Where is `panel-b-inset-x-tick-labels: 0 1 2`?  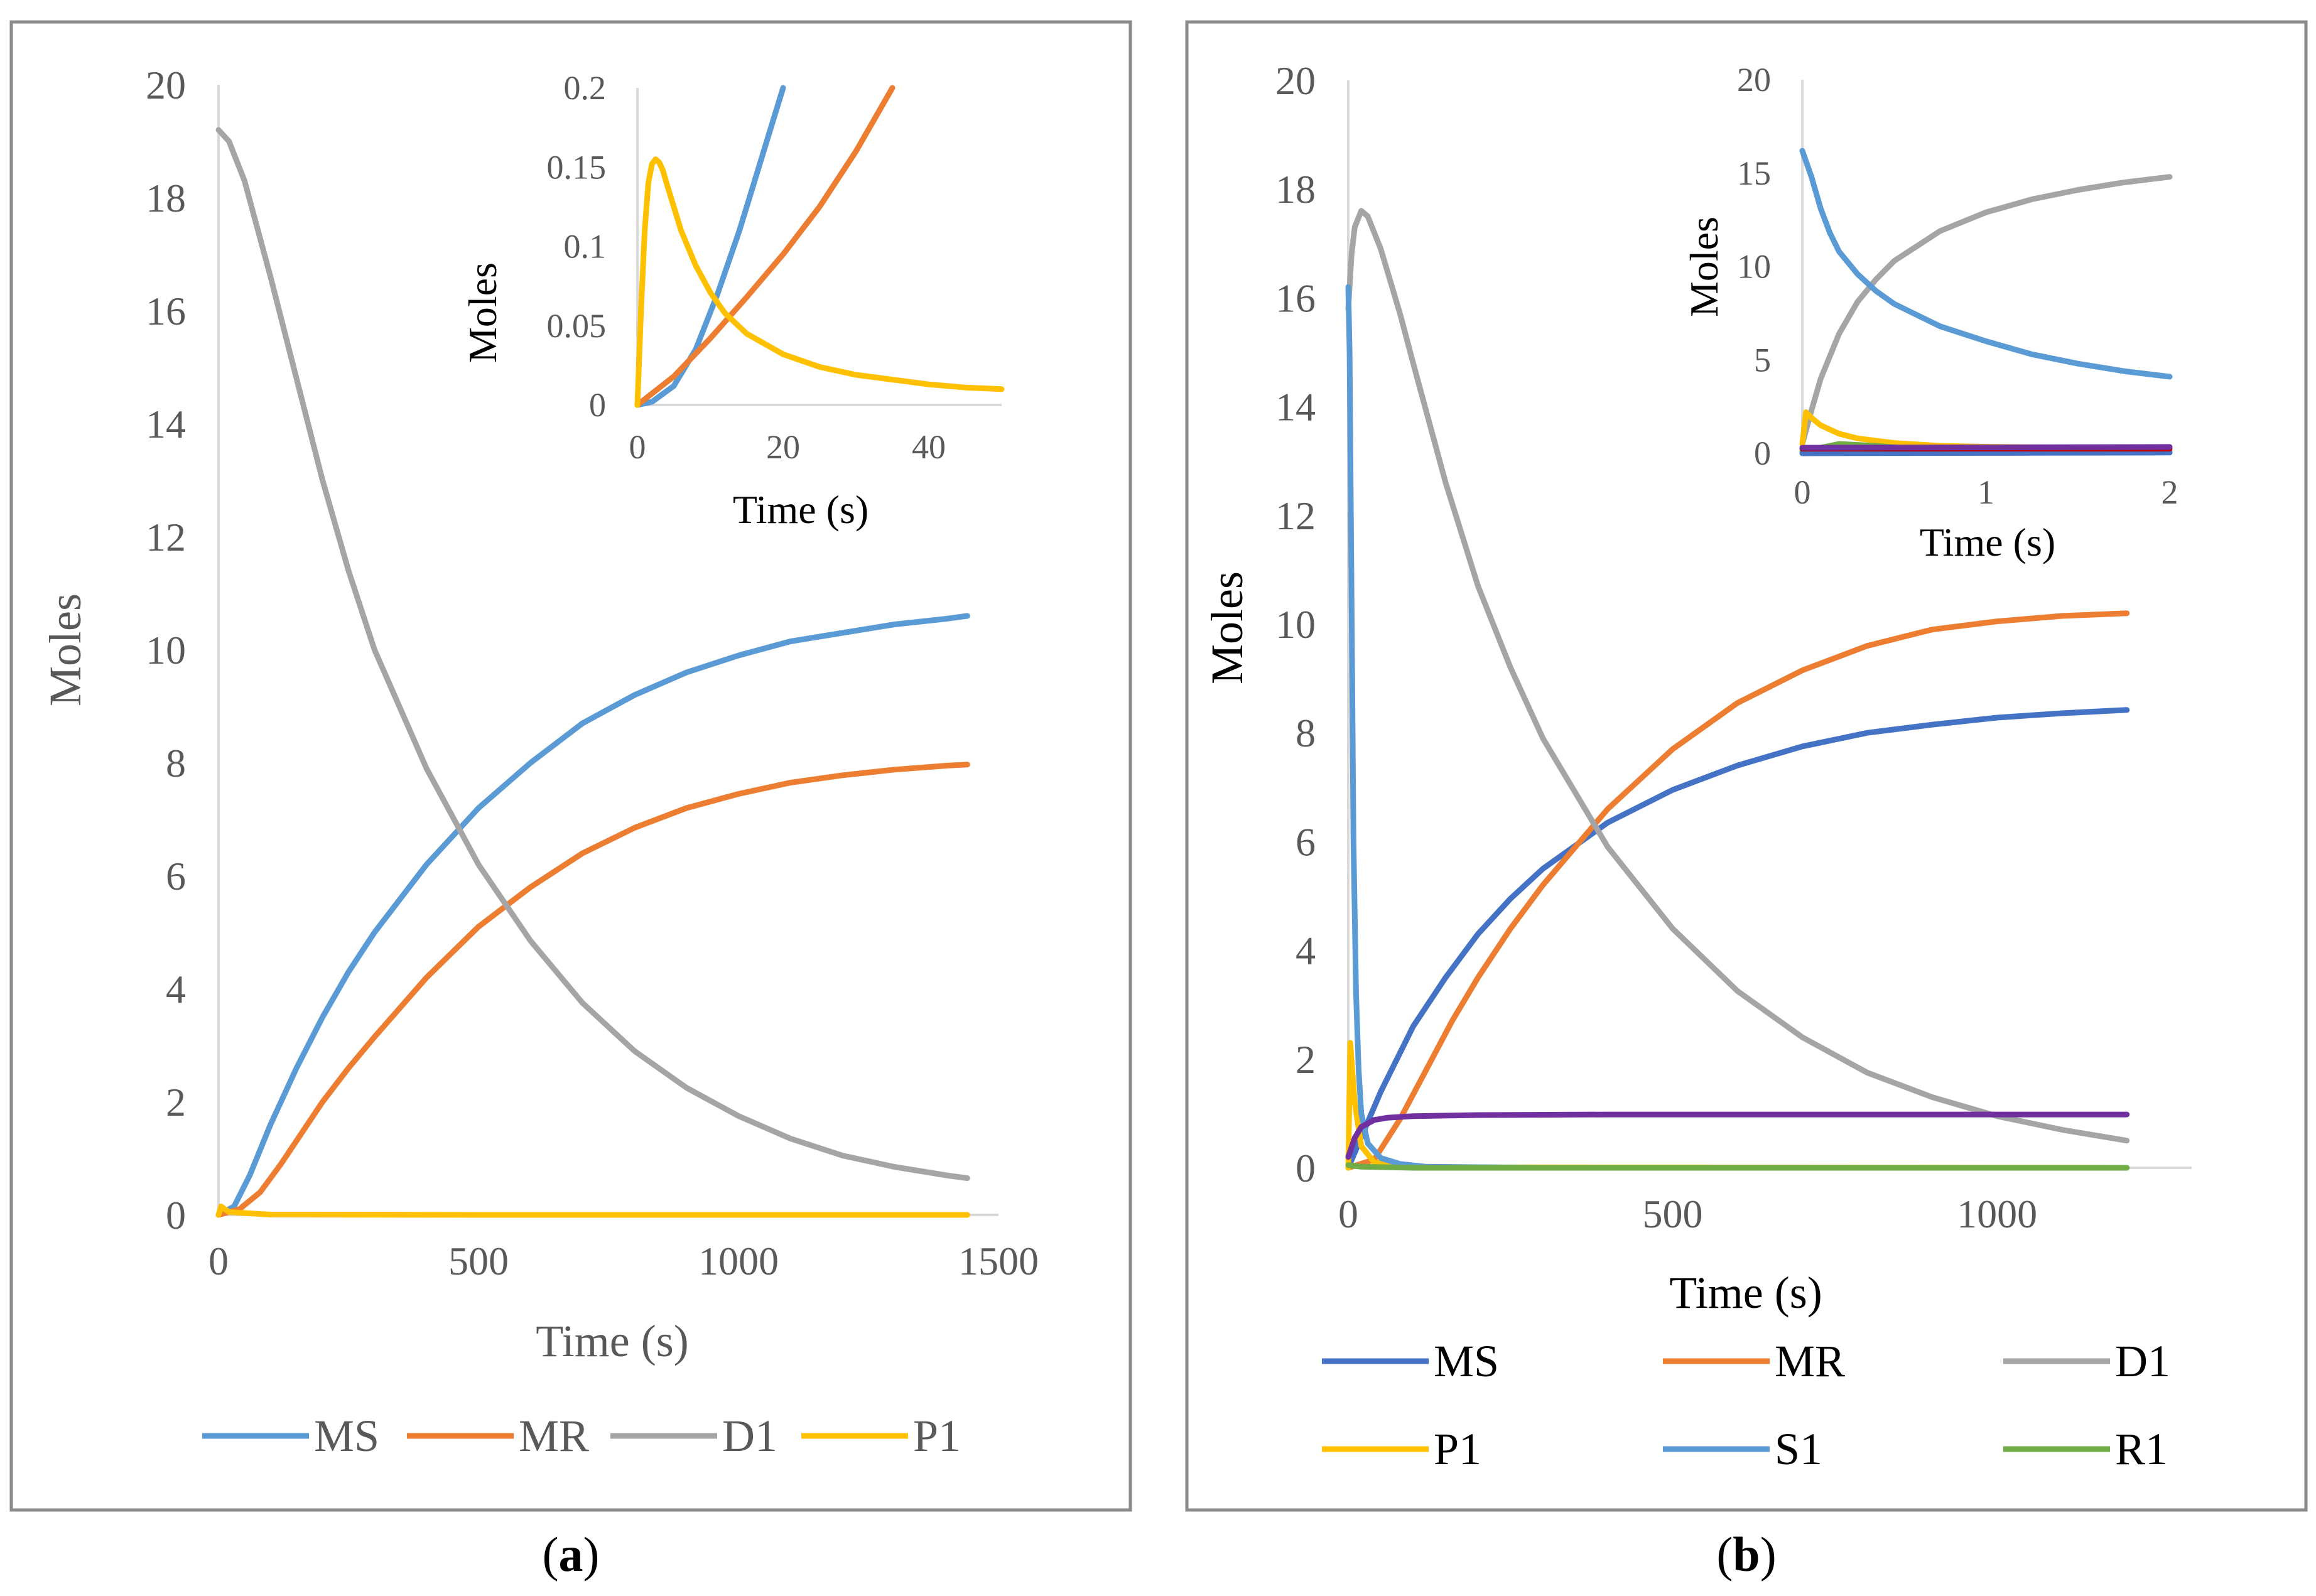 panel-b-inset-x-tick-labels: 0 1 2 is located at coordinates (1986, 492).